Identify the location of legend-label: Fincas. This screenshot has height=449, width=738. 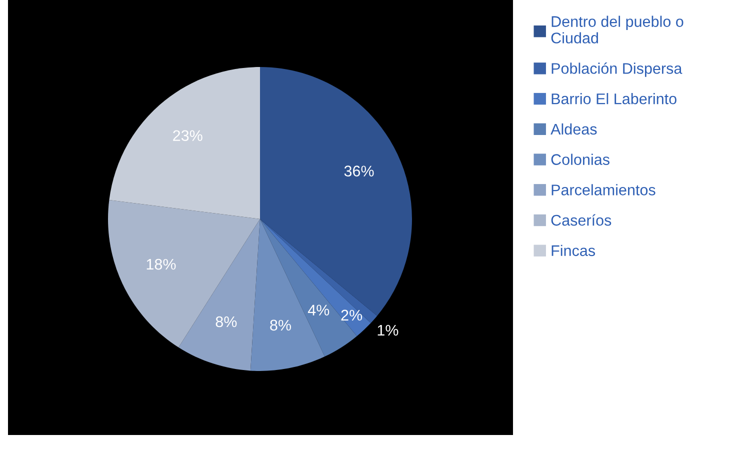
(573, 250).